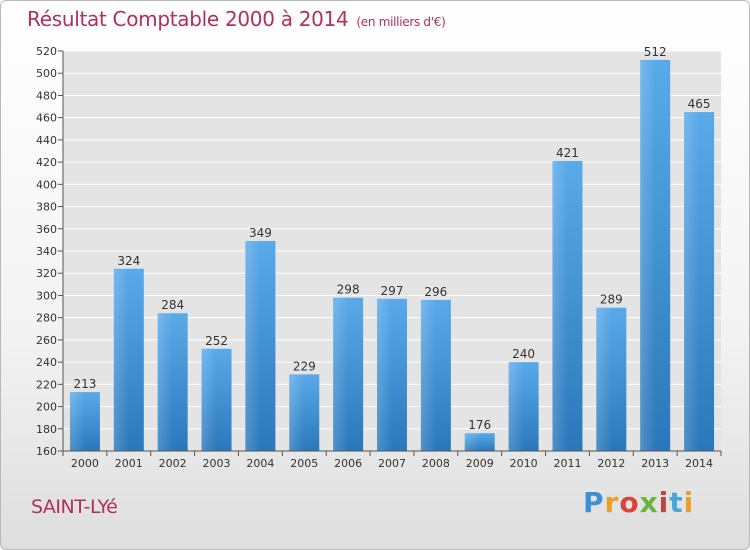 The image size is (750, 550). What do you see at coordinates (46, 184) in the screenshot?
I see `y-tick-label: 400` at bounding box center [46, 184].